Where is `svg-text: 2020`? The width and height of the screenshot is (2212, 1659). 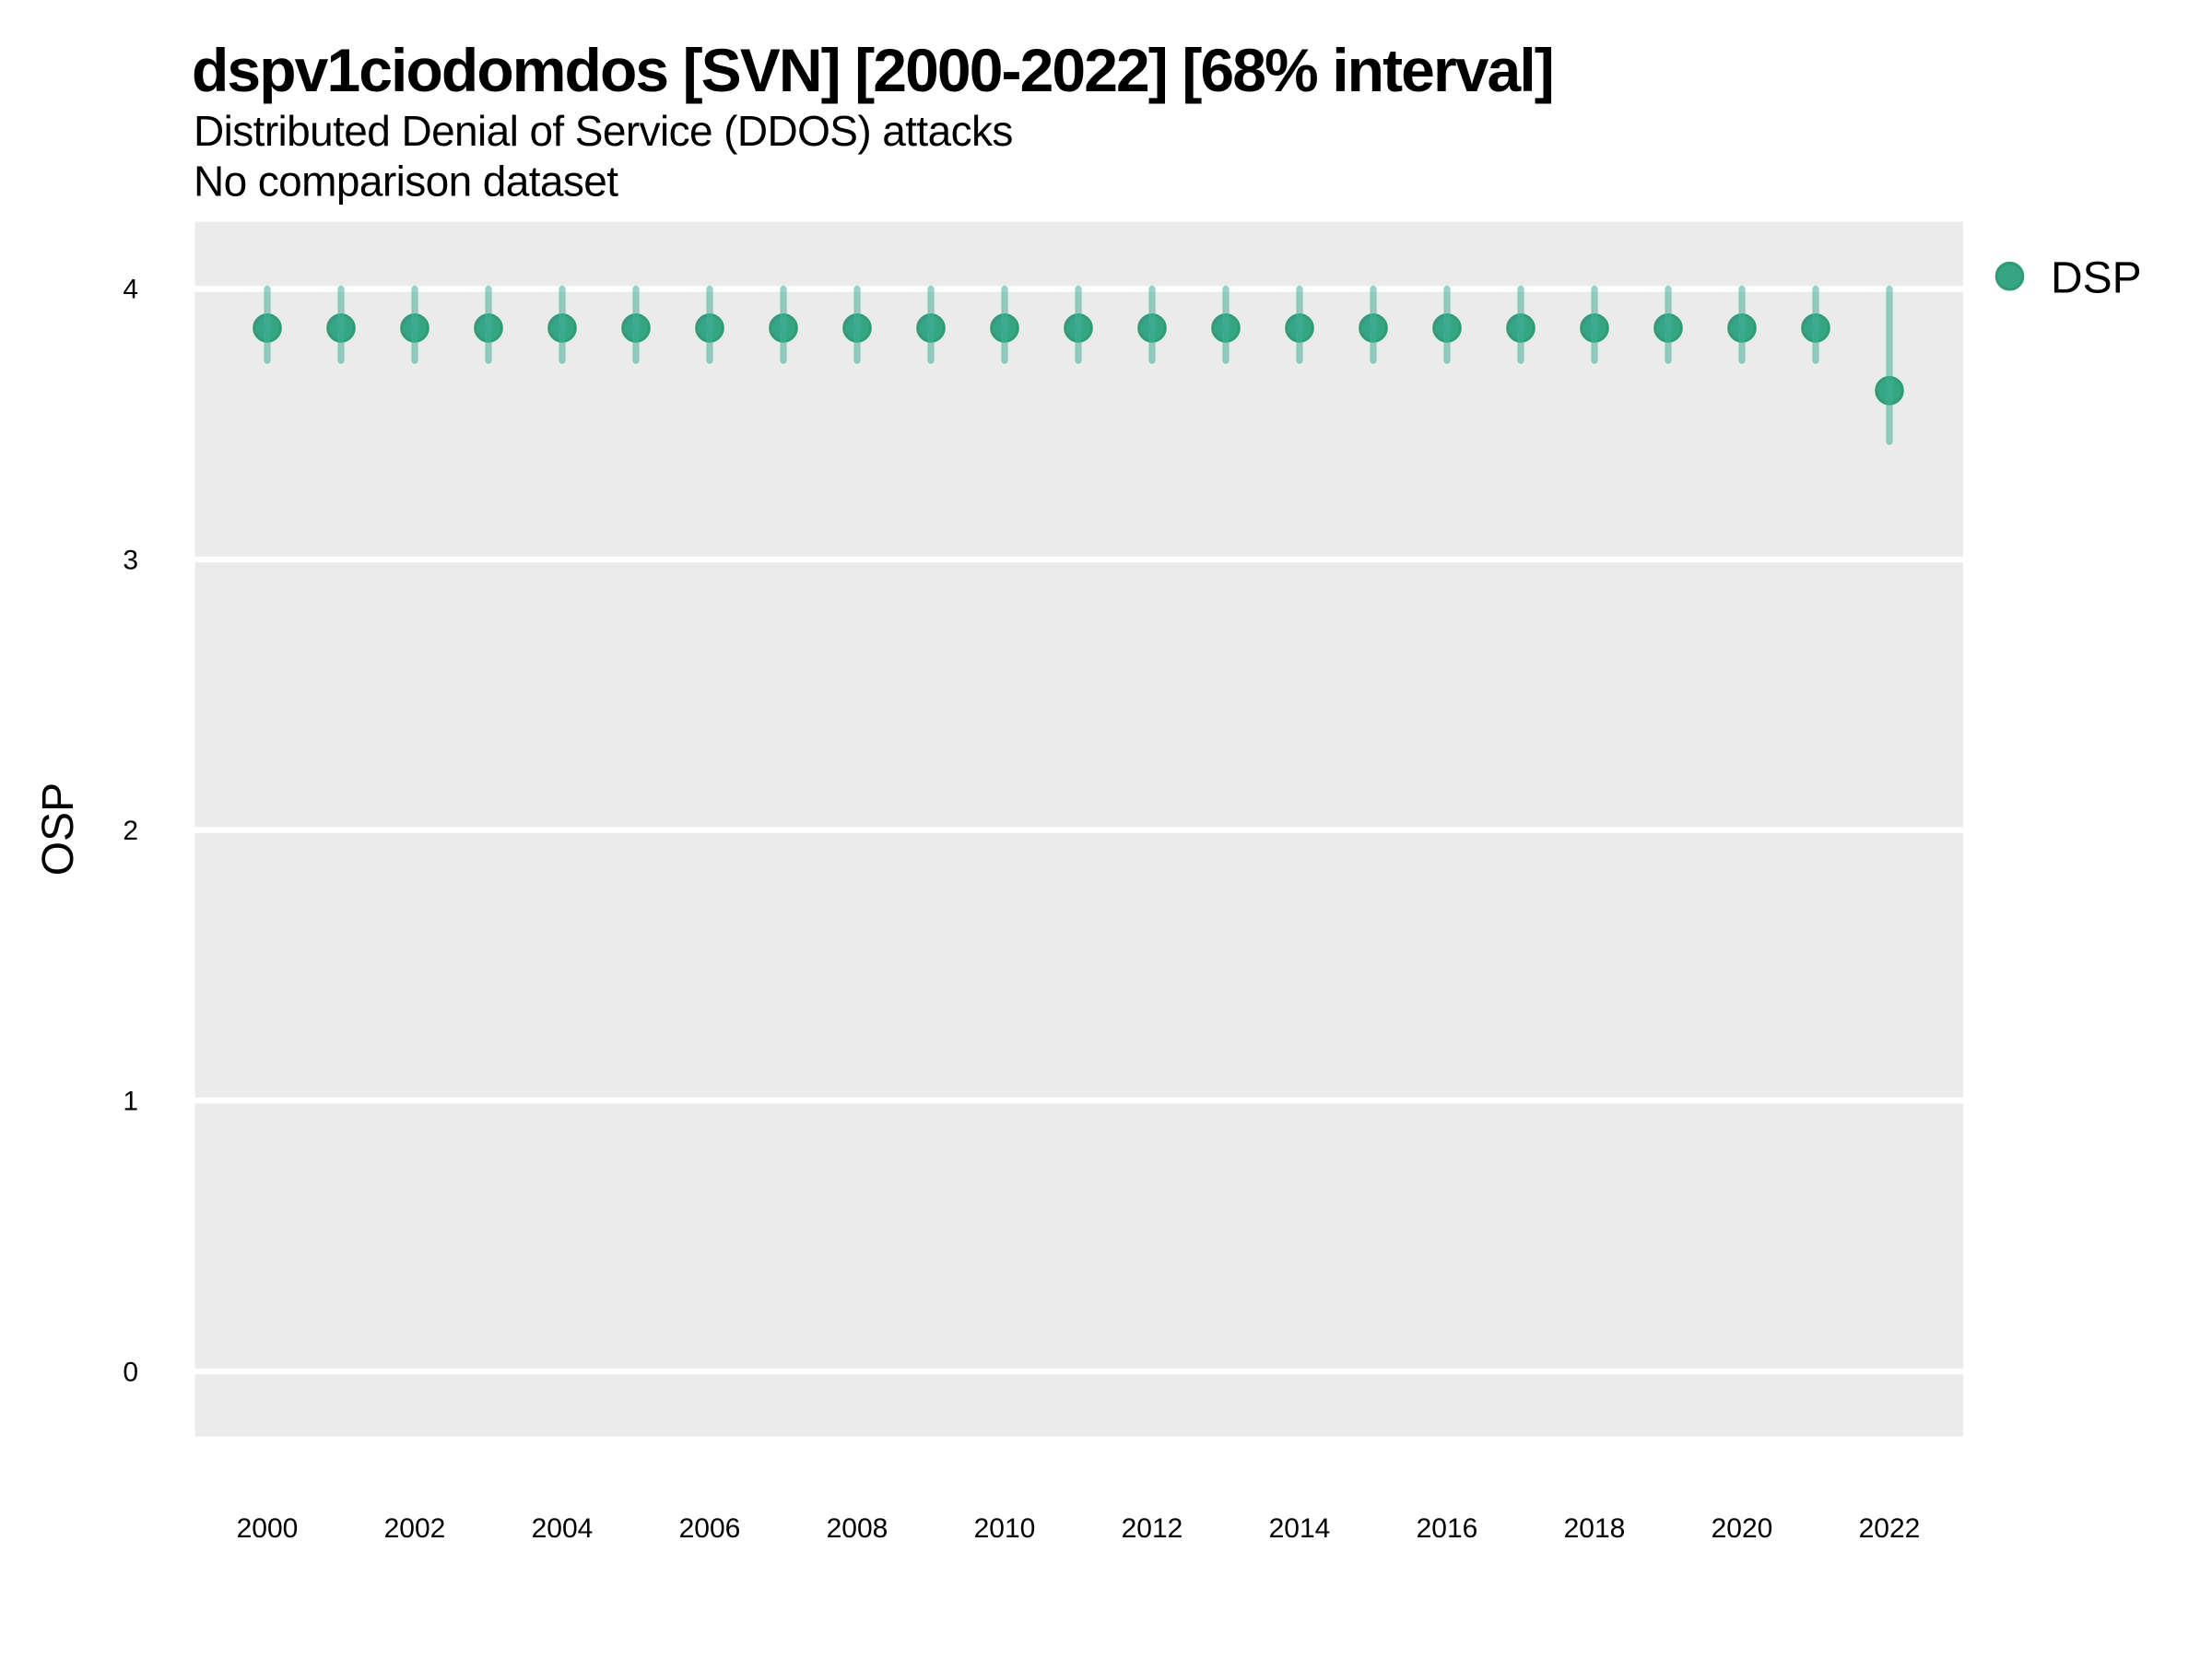 svg-text: 2020 is located at coordinates (1742, 1528).